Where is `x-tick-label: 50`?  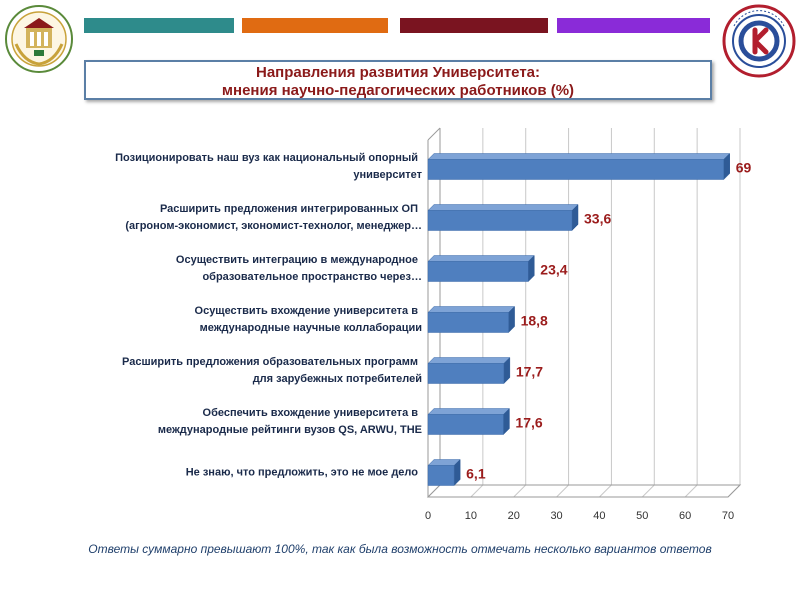 x-tick-label: 50 is located at coordinates (642, 516).